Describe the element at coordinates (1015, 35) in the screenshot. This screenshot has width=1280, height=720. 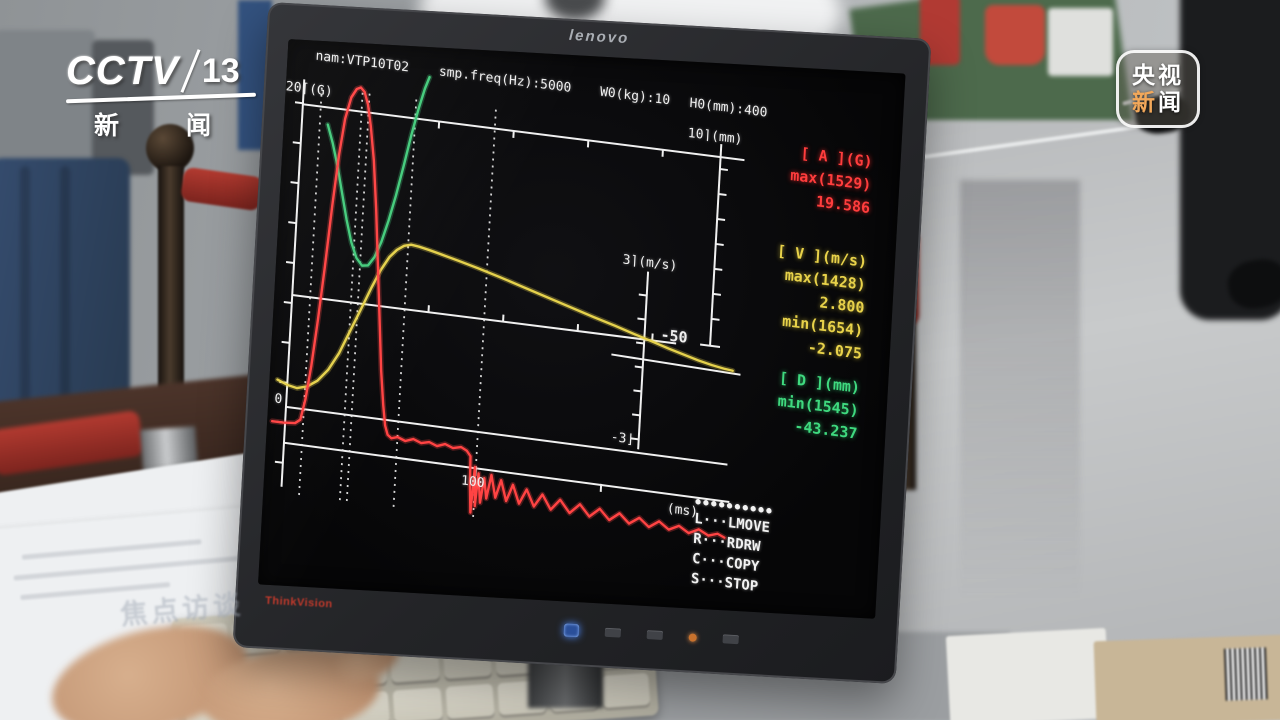
I see `red-bucket` at that location.